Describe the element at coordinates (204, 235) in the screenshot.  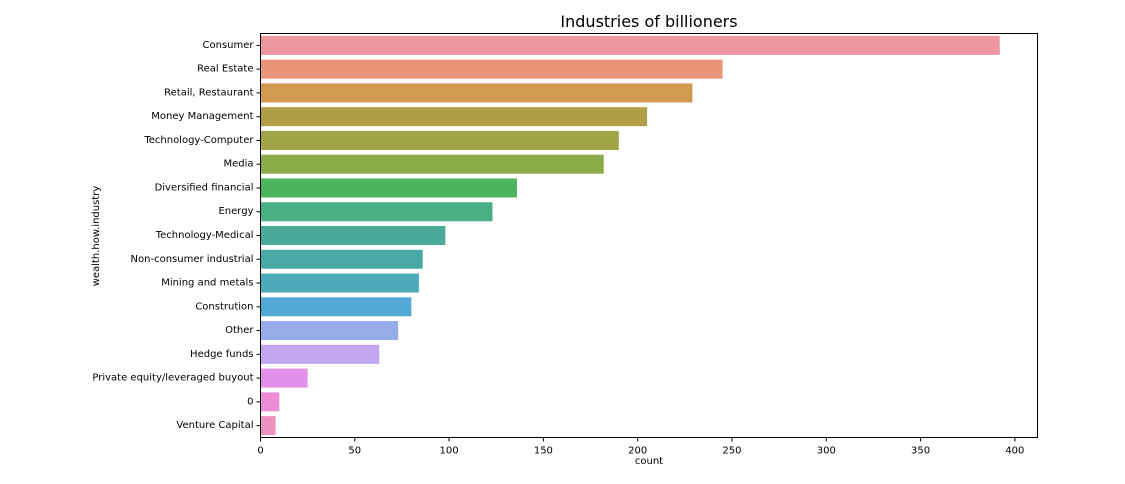
I see `y-tick-label: Technology-Medical` at that location.